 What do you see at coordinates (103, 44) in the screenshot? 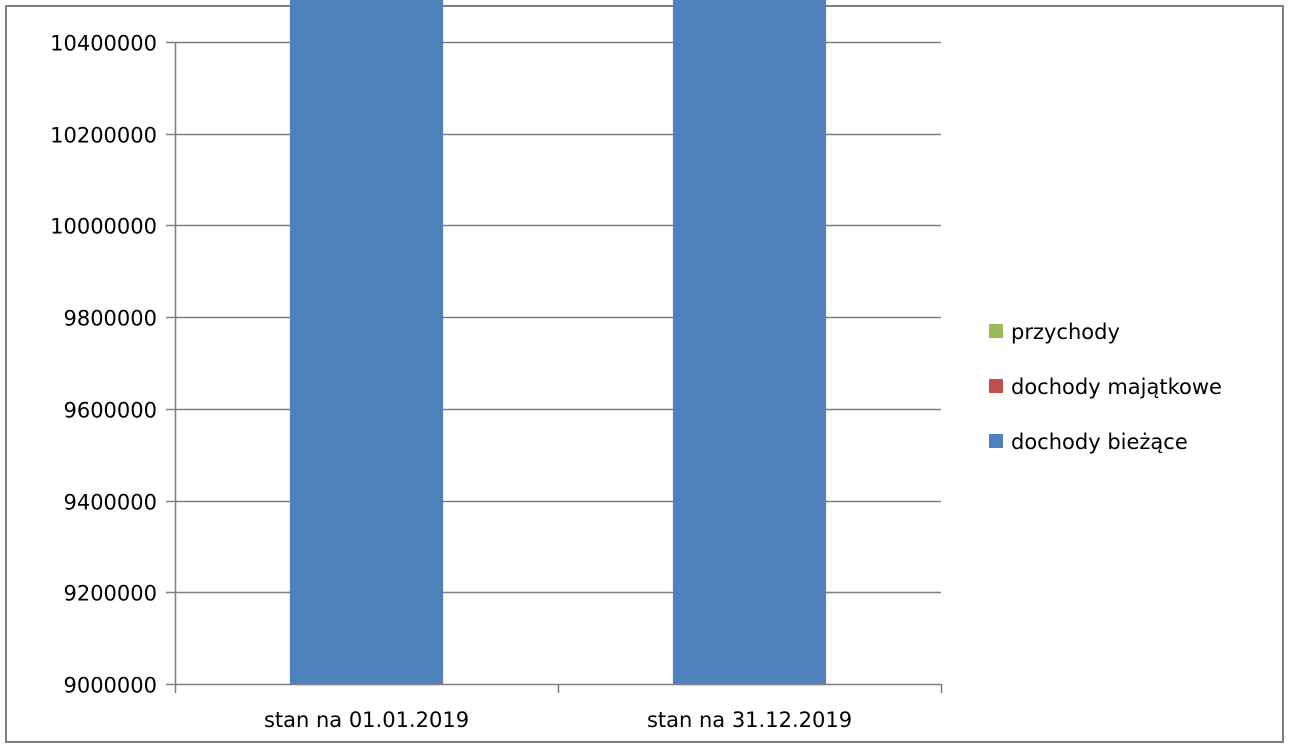
I see `y-tick-label: 10400000` at bounding box center [103, 44].